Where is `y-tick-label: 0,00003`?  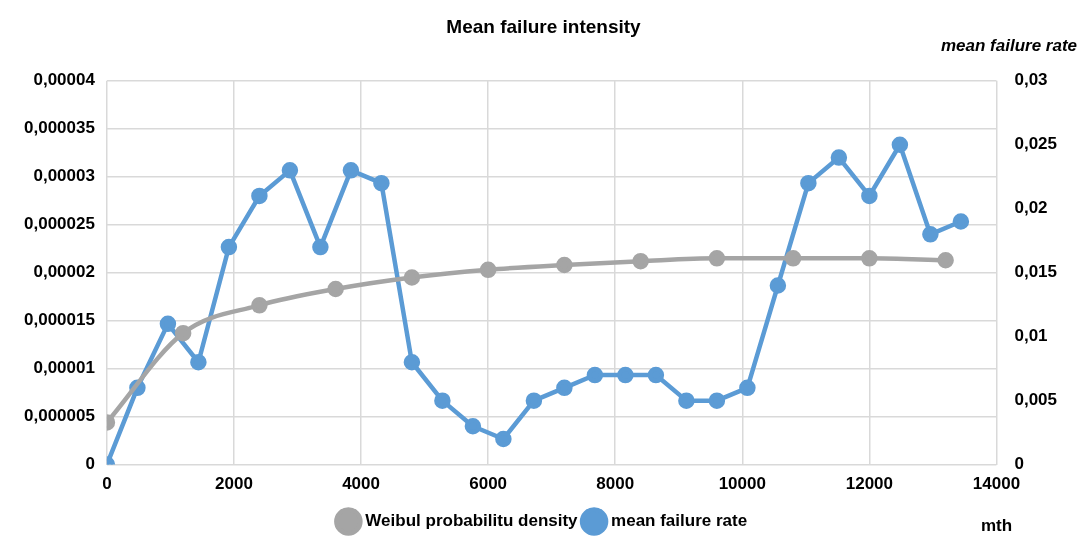
y-tick-label: 0,00003 is located at coordinates (64, 176).